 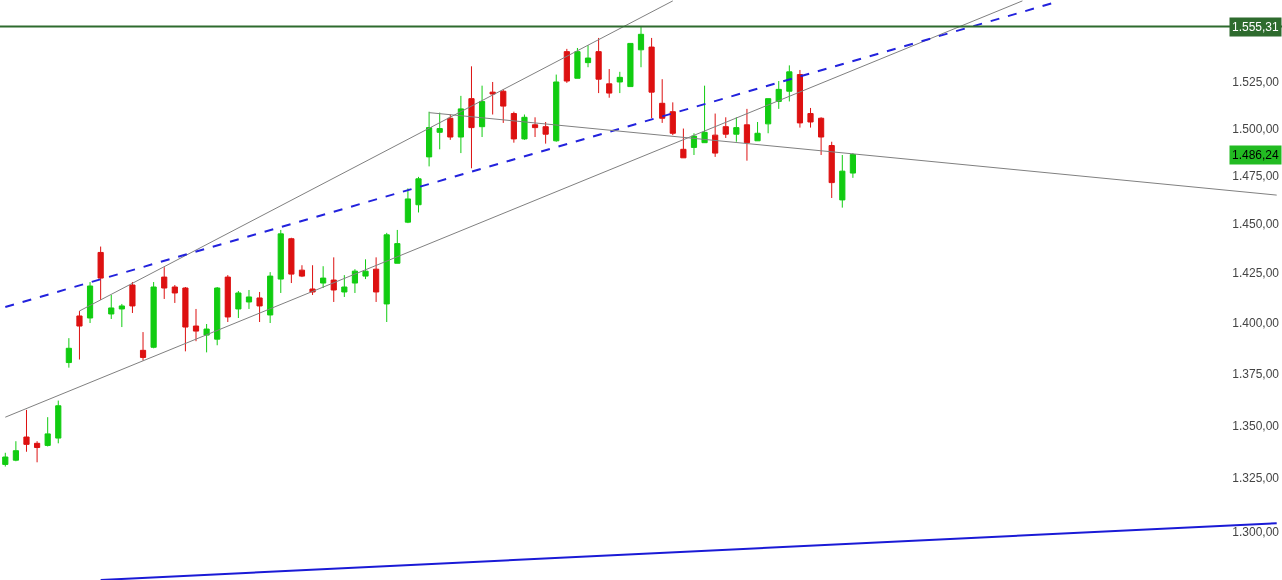 I want to click on y-tick-label: 1.425,00, so click(x=1256, y=273).